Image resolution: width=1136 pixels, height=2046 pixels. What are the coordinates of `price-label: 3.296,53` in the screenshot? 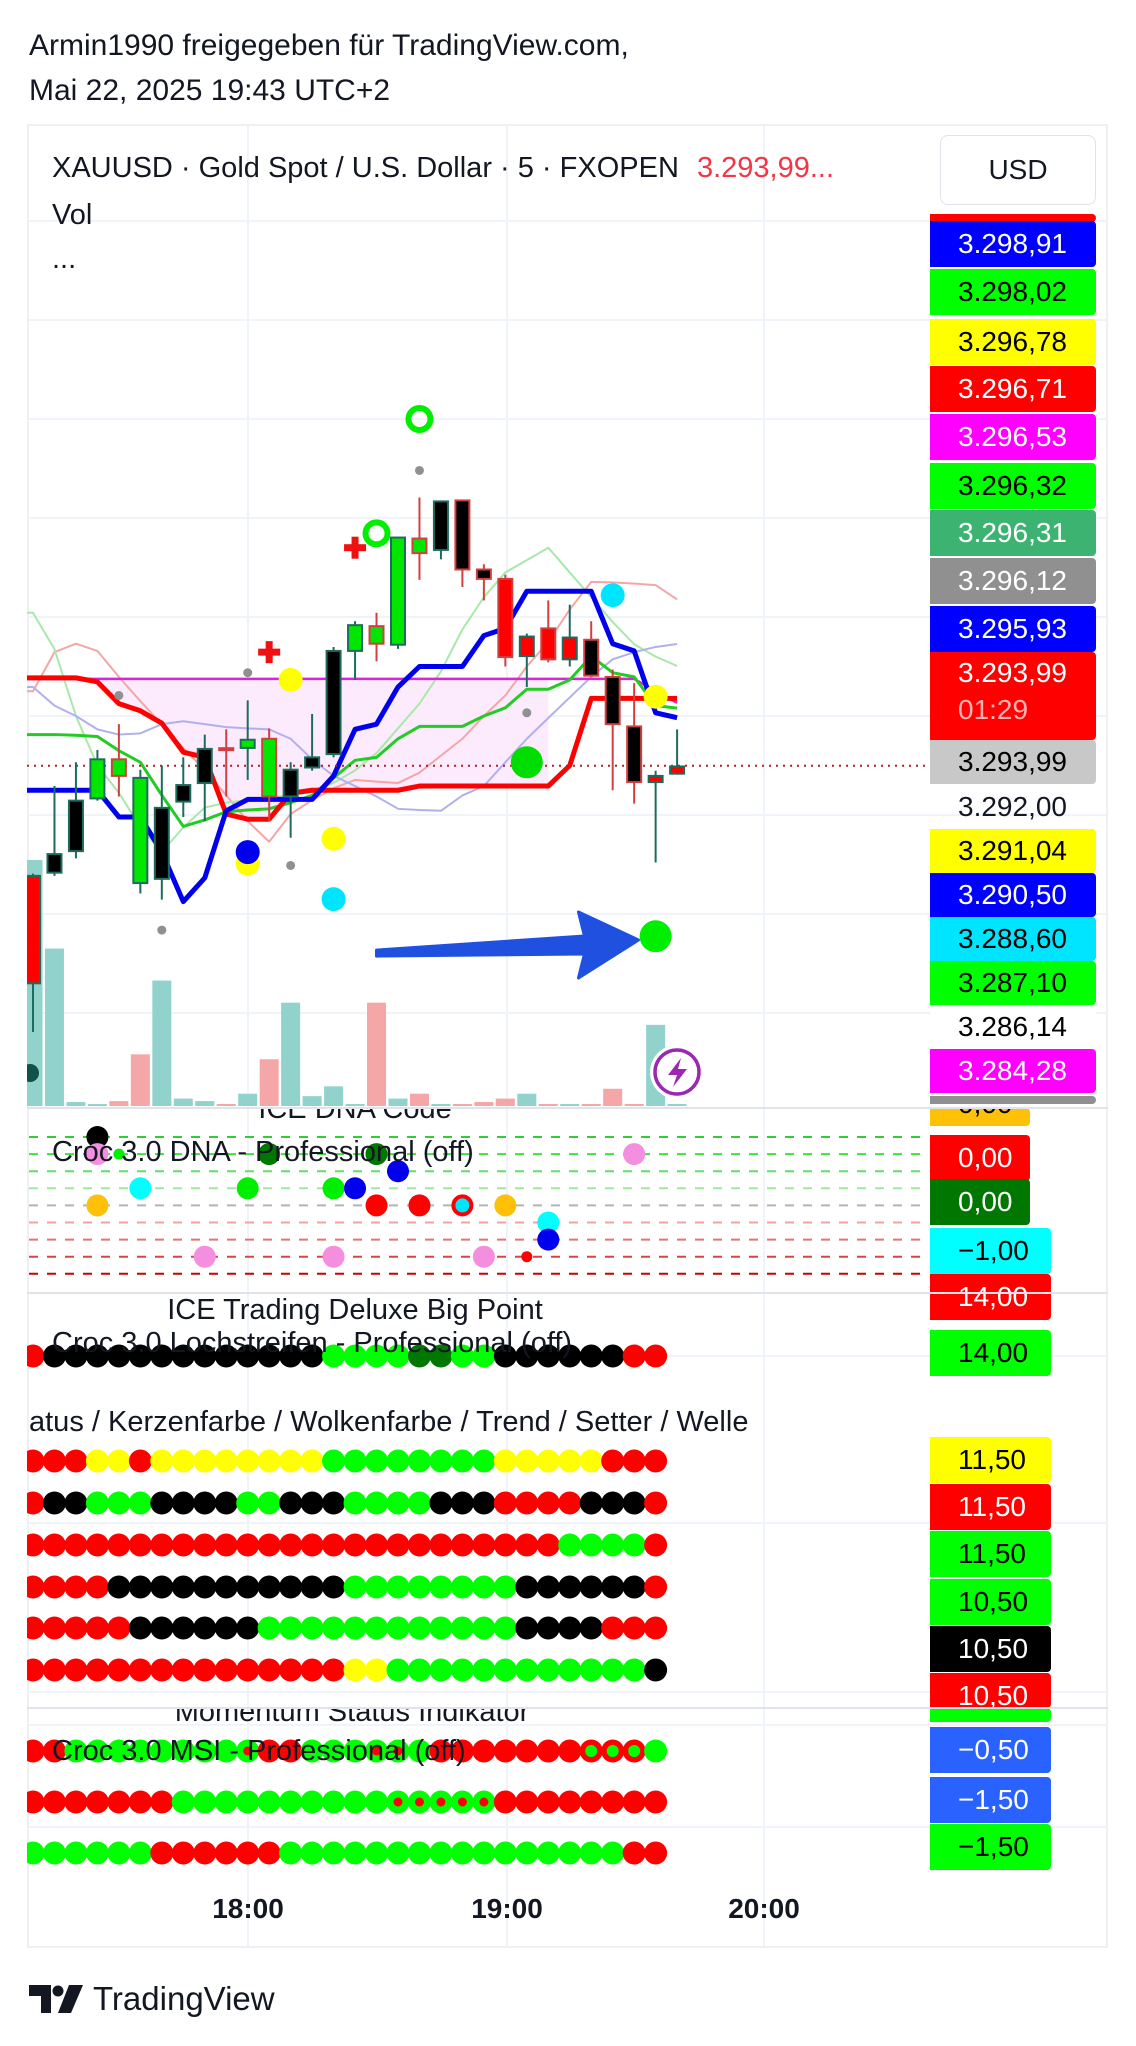 It's located at (1013, 437).